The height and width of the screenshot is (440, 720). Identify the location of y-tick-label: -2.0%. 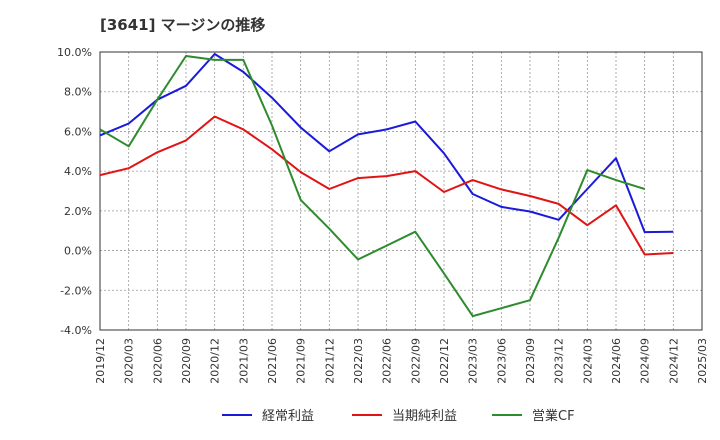
(76, 290).